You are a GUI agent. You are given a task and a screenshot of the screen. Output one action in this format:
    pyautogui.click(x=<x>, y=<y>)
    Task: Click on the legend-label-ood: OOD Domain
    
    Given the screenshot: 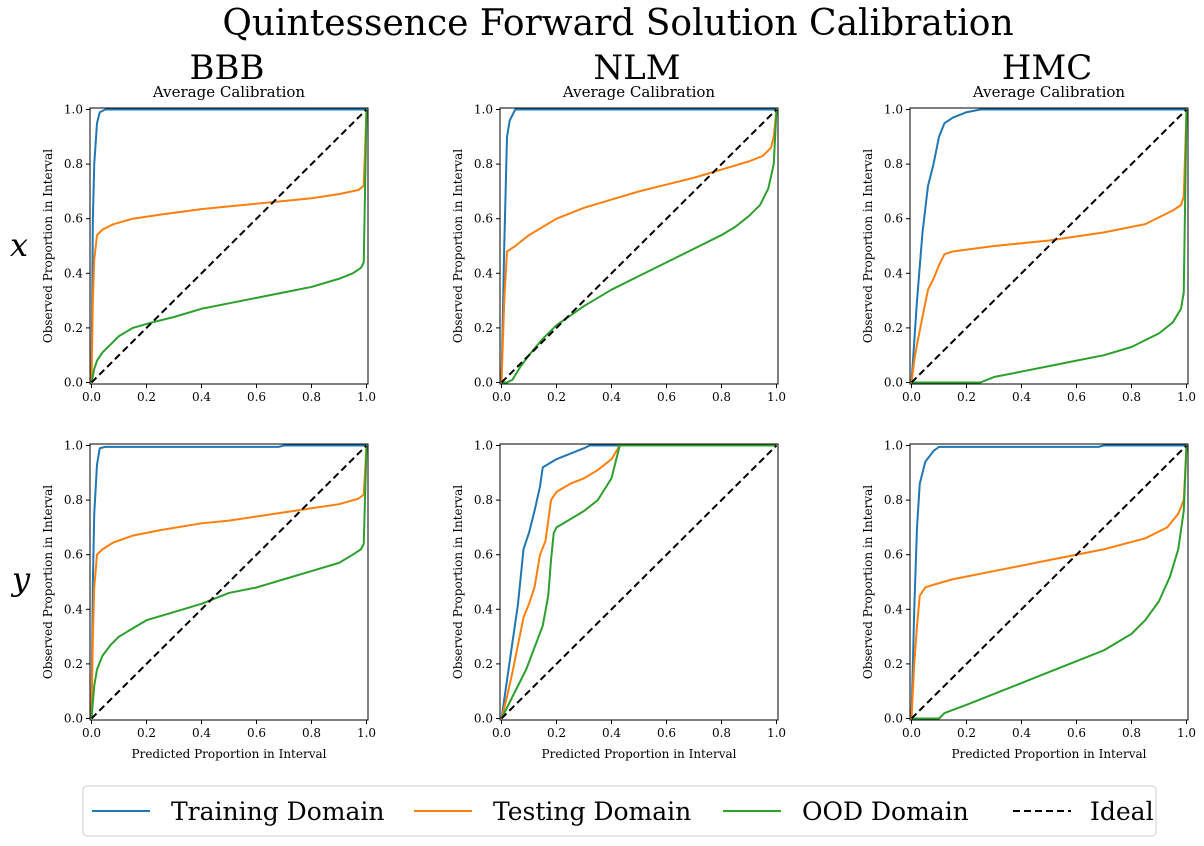 What is the action you would take?
    pyautogui.click(x=885, y=811)
    